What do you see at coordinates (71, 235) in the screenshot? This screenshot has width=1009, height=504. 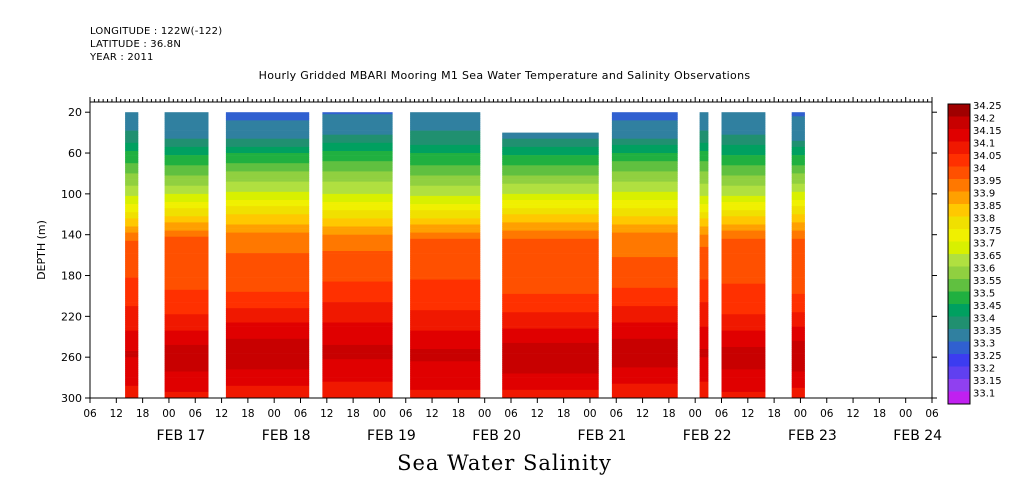 I see `y-tick-label: 140` at bounding box center [71, 235].